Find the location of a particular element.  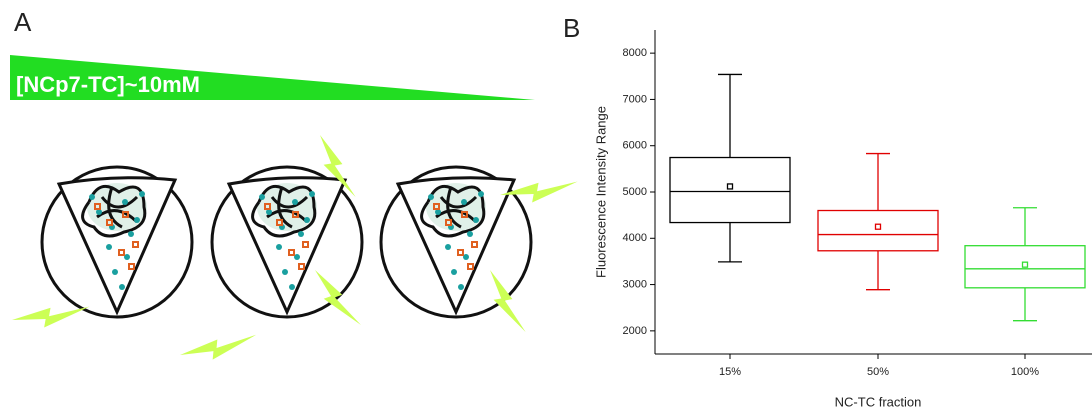

panel-label: A is located at coordinates (23, 22).